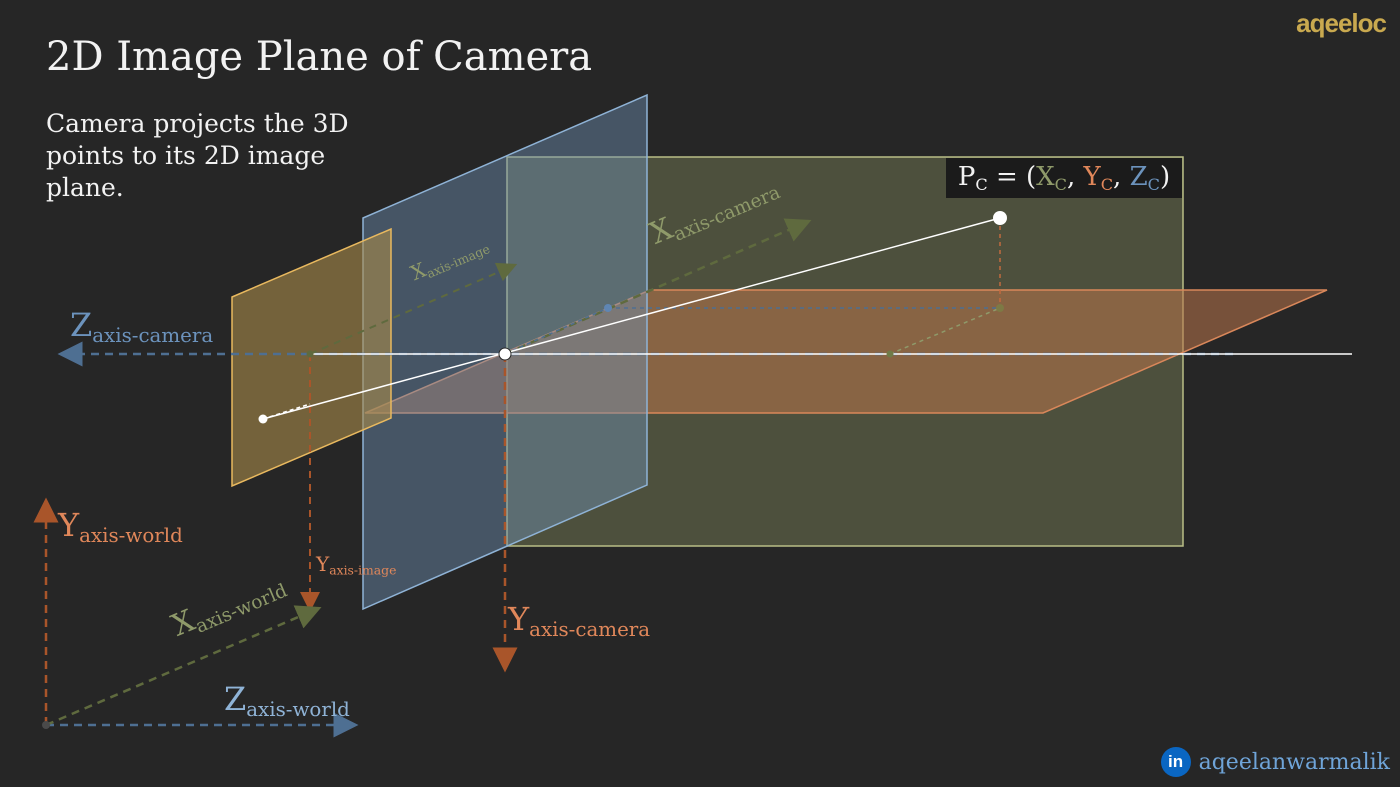  What do you see at coordinates (1121, 177) in the screenshot?
I see `pc-comma2: ,` at bounding box center [1121, 177].